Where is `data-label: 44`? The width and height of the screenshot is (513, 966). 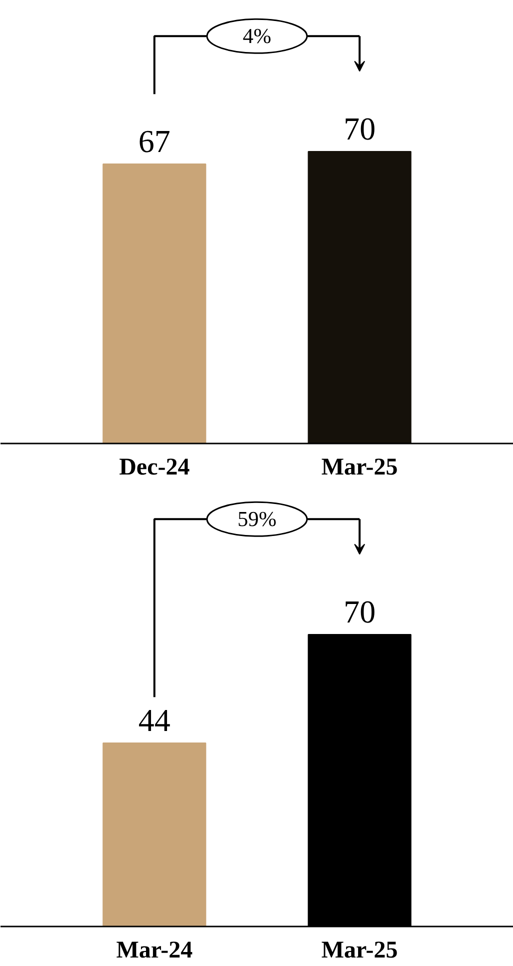 data-label: 44 is located at coordinates (154, 720).